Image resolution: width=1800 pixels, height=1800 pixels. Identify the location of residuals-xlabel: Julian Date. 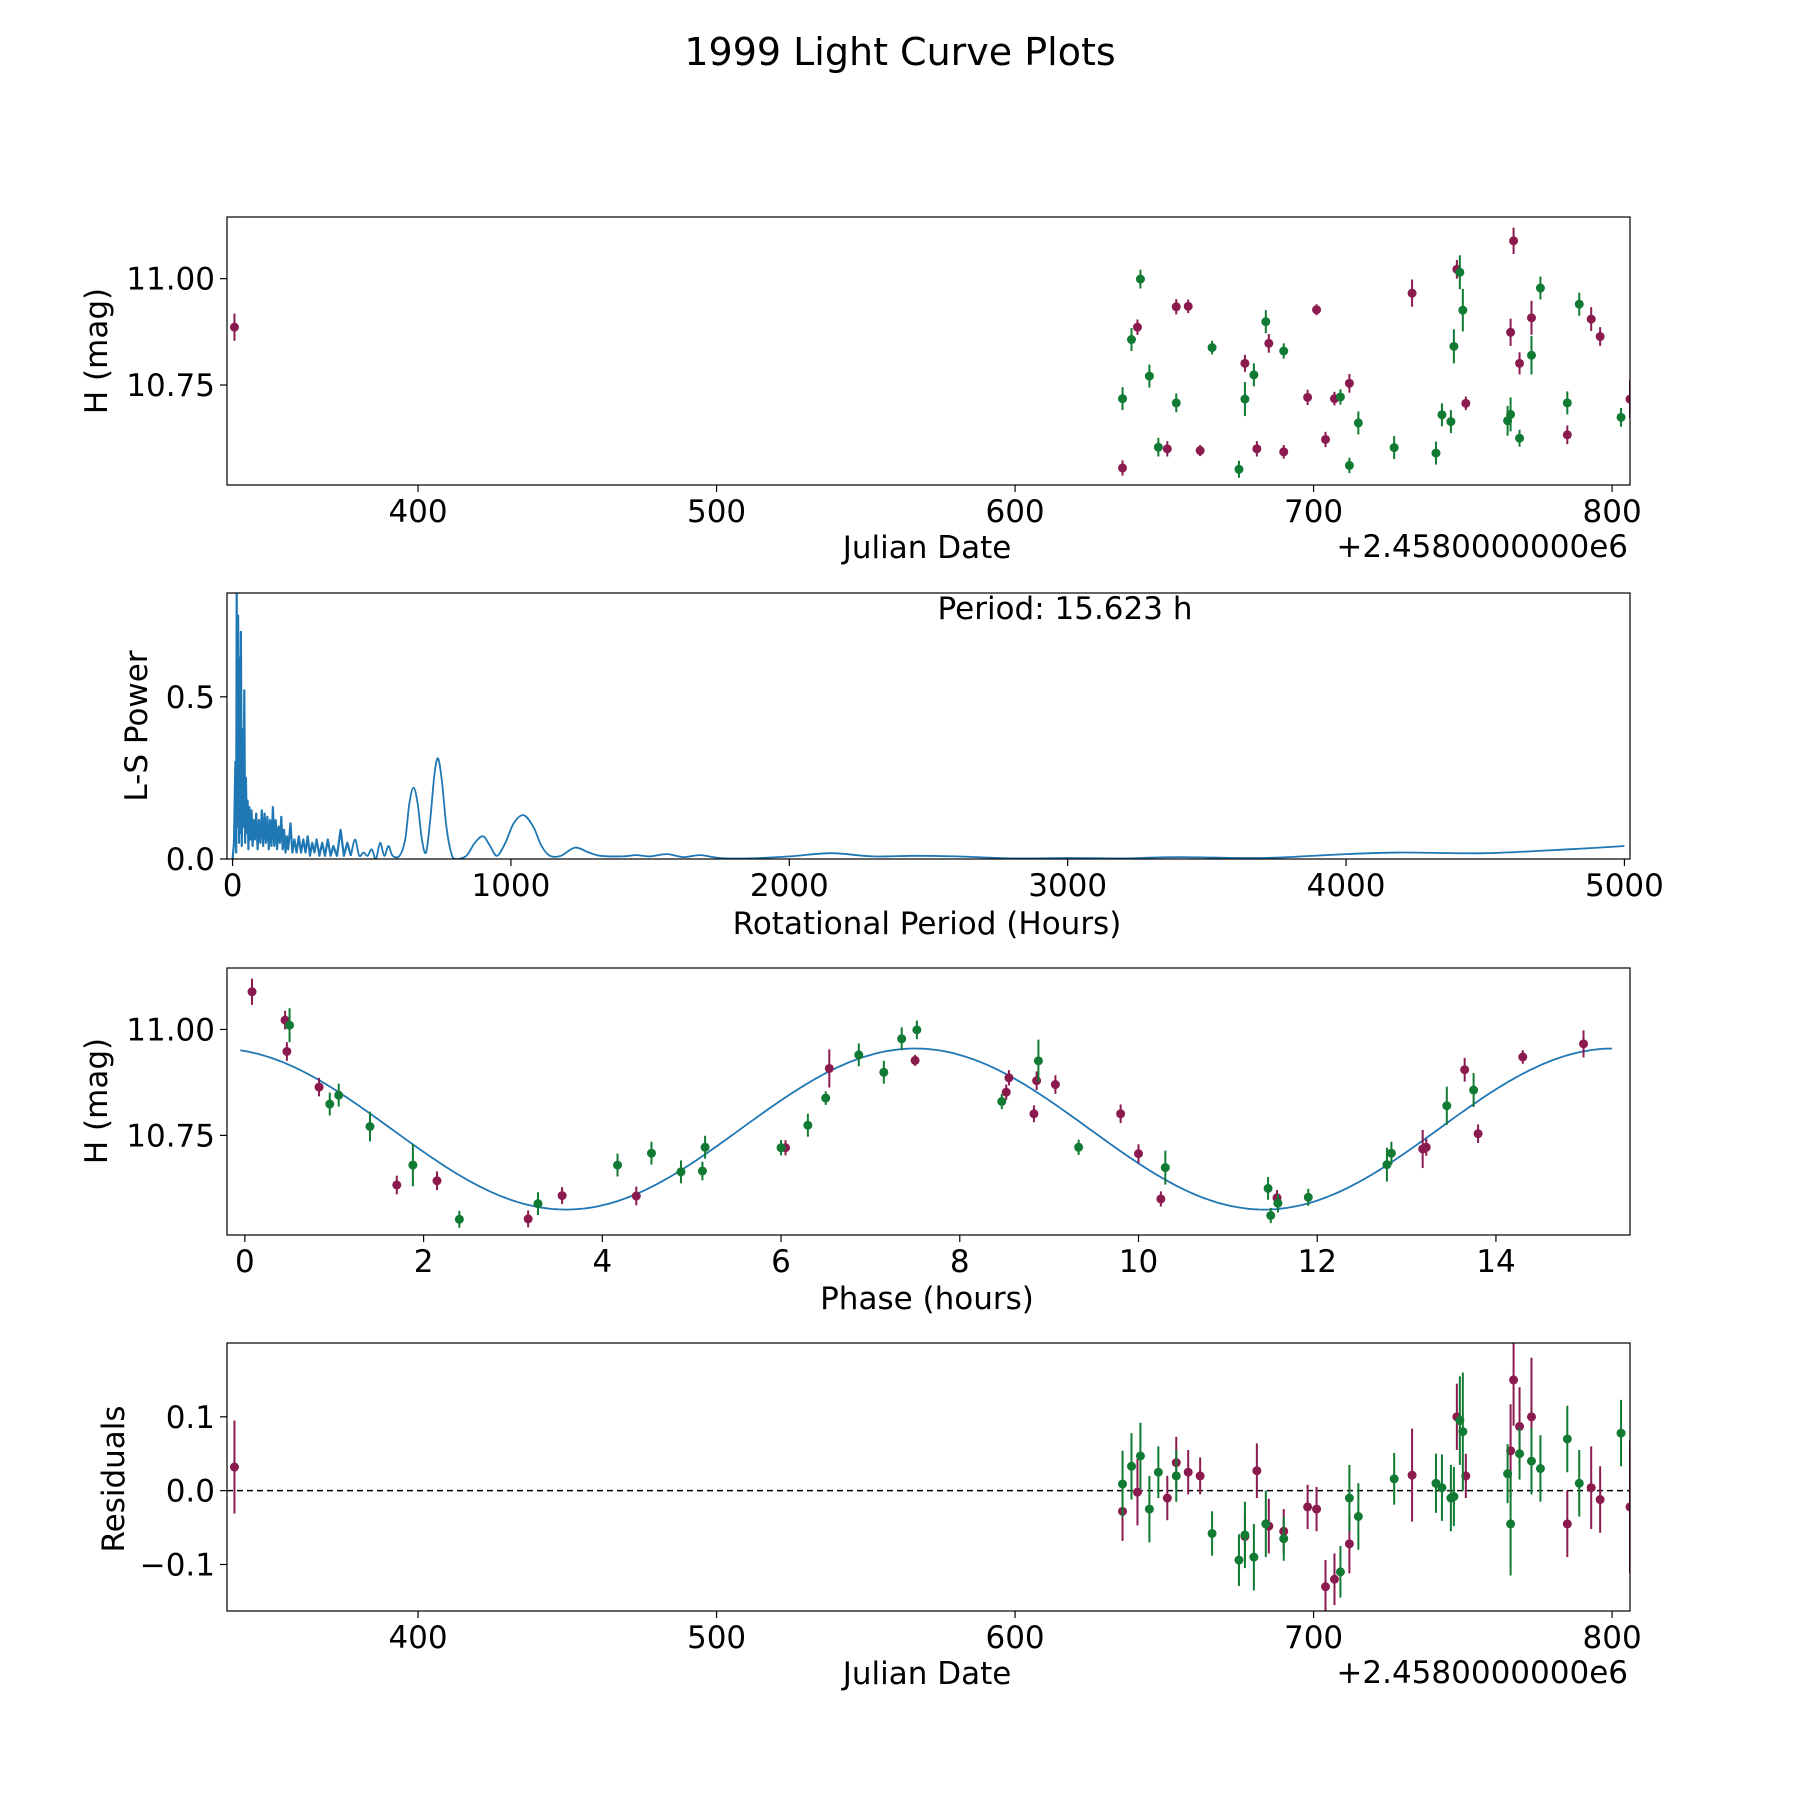
(926, 1674).